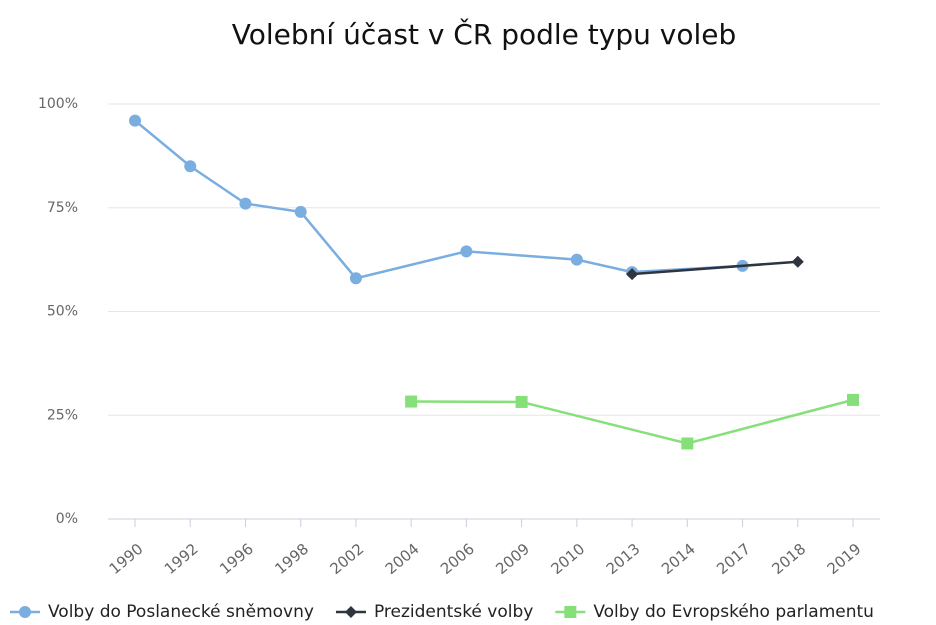  What do you see at coordinates (291, 559) in the screenshot?
I see `x-tick-label: 1998` at bounding box center [291, 559].